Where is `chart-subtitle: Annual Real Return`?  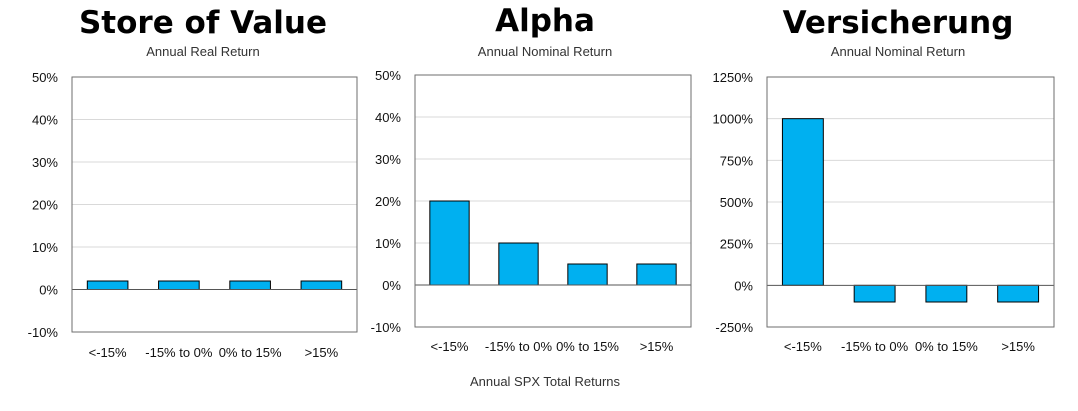
chart-subtitle: Annual Real Return is located at coordinates (202, 51).